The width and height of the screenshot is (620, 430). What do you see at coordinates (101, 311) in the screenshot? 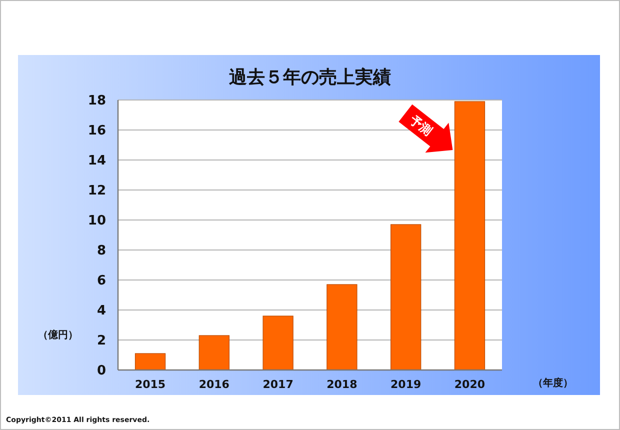
I see `y-tick-label: 4` at bounding box center [101, 311].